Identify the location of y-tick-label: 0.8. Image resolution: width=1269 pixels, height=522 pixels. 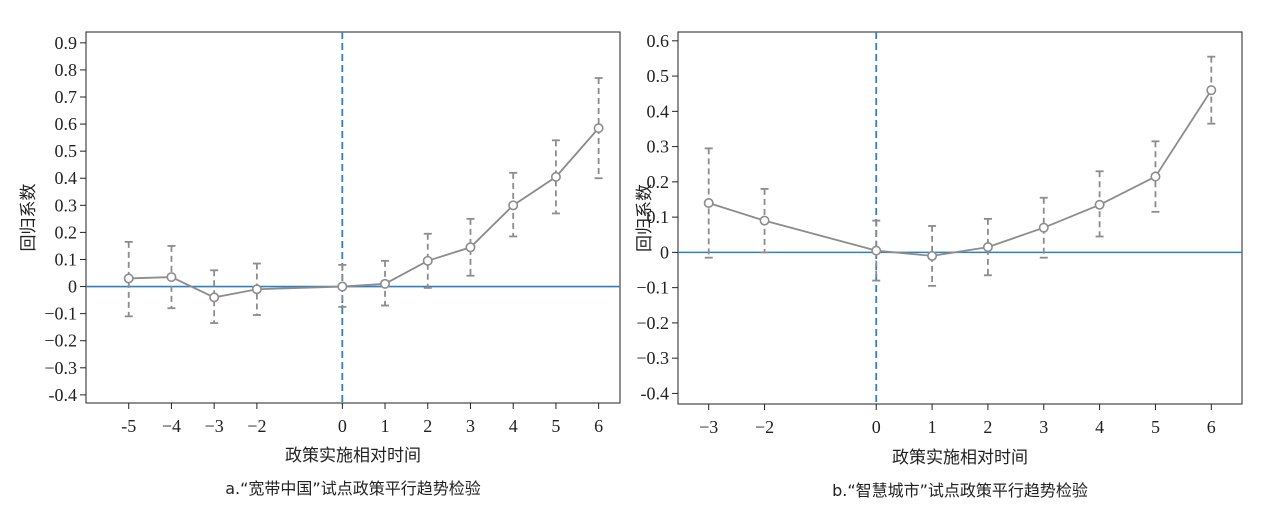
(66, 70).